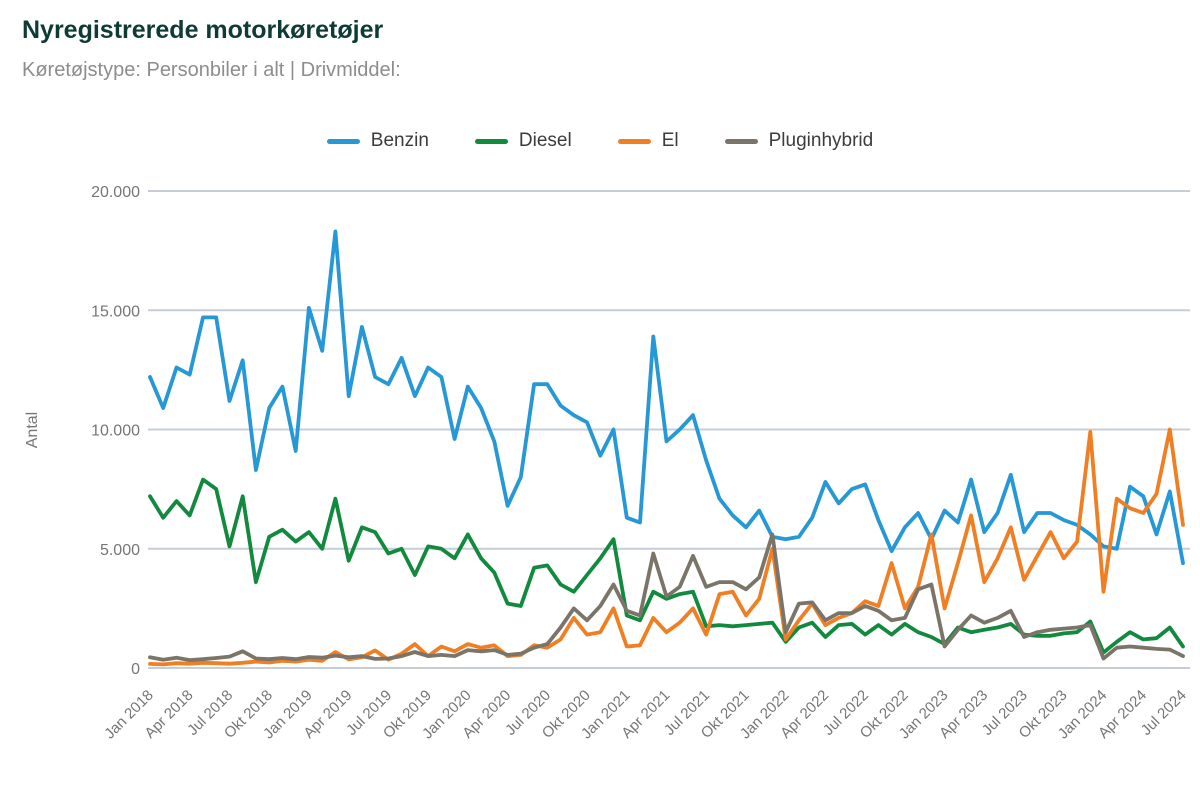 This screenshot has width=1200, height=800. I want to click on legend-swatch-diesel, so click(491, 141).